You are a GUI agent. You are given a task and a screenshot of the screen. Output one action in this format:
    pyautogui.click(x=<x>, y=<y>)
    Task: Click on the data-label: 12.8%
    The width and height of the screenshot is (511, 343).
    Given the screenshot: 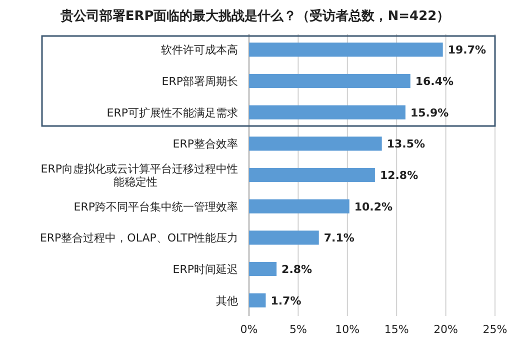 What is the action you would take?
    pyautogui.click(x=399, y=175)
    